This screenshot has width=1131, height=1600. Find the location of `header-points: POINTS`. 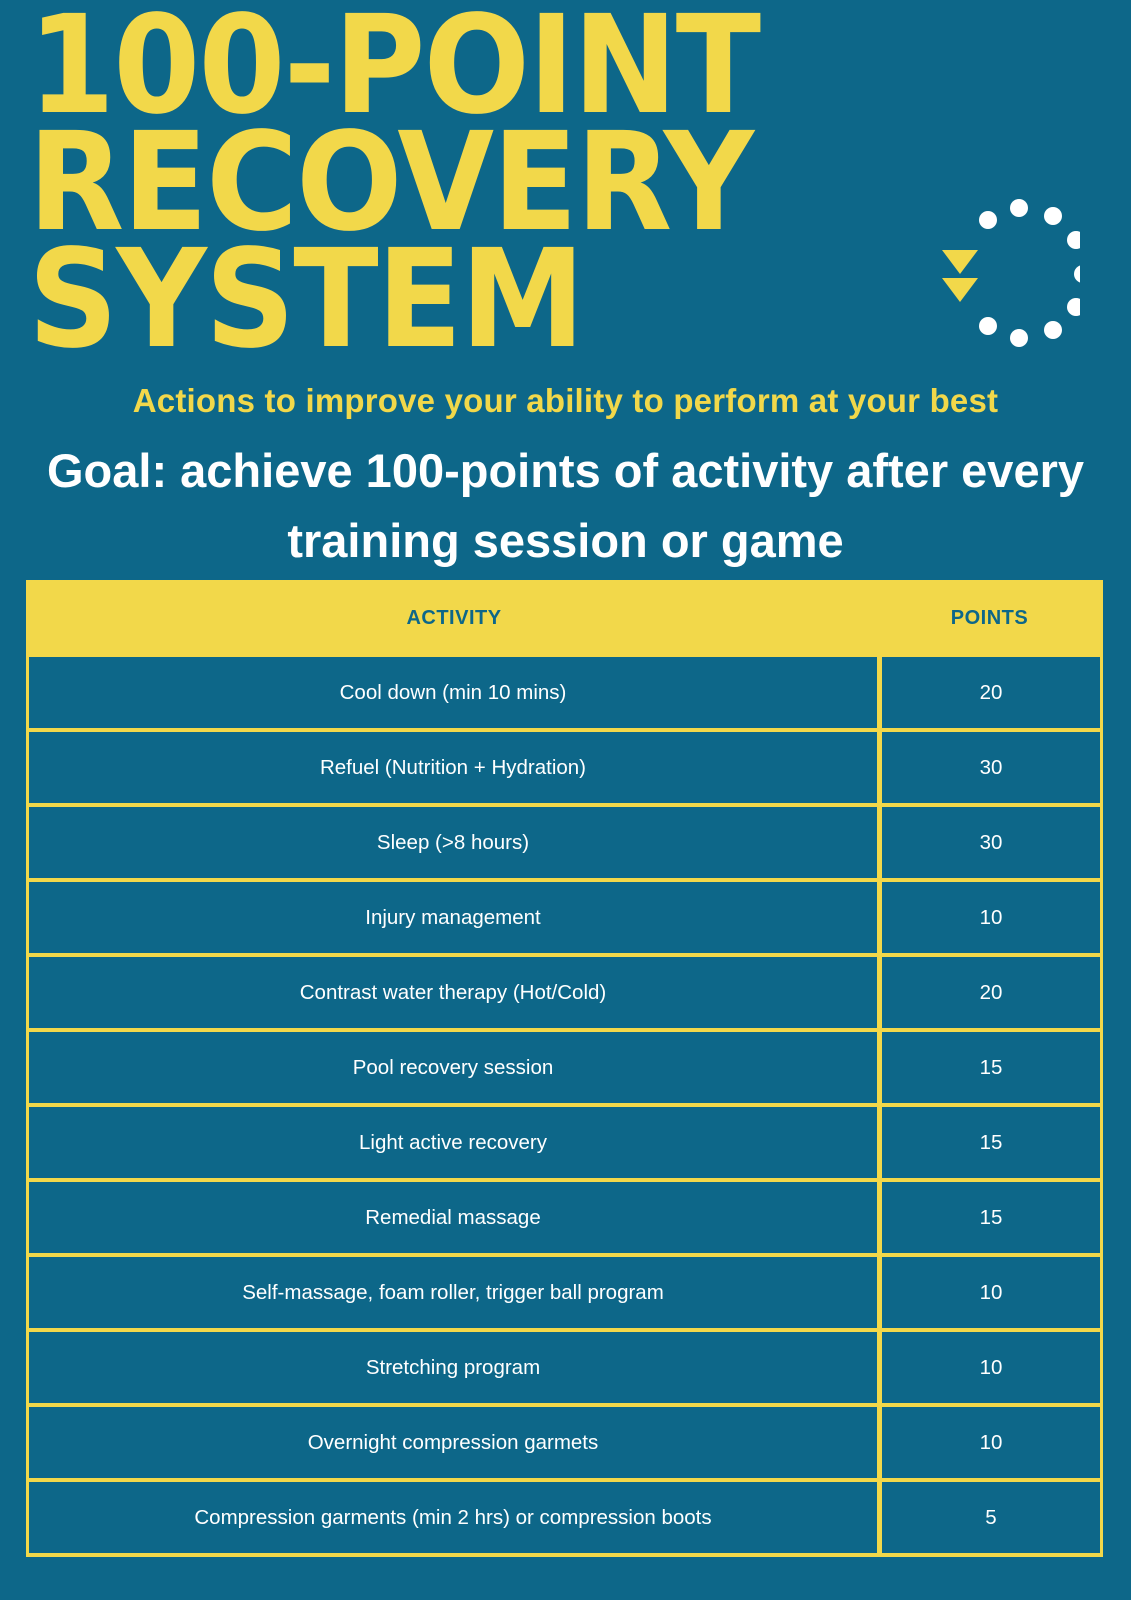

header-points: POINTS is located at coordinates (989, 618).